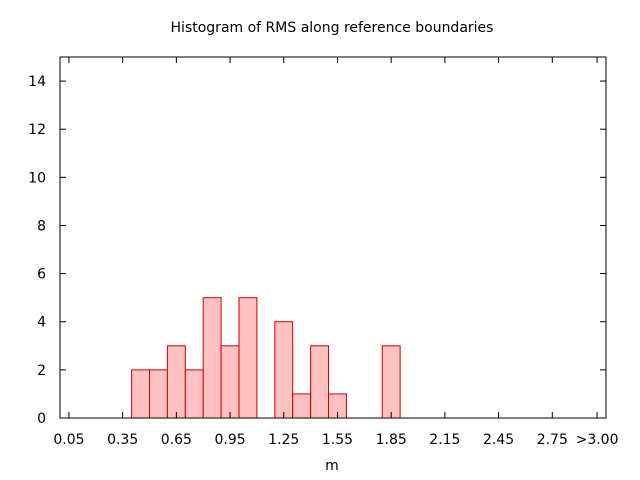  Describe the element at coordinates (37, 130) in the screenshot. I see `y-tick-label: 12` at that location.